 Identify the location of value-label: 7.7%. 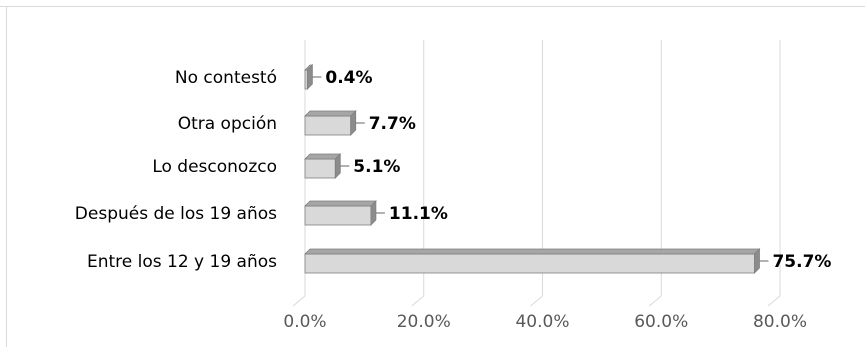
(392, 124).